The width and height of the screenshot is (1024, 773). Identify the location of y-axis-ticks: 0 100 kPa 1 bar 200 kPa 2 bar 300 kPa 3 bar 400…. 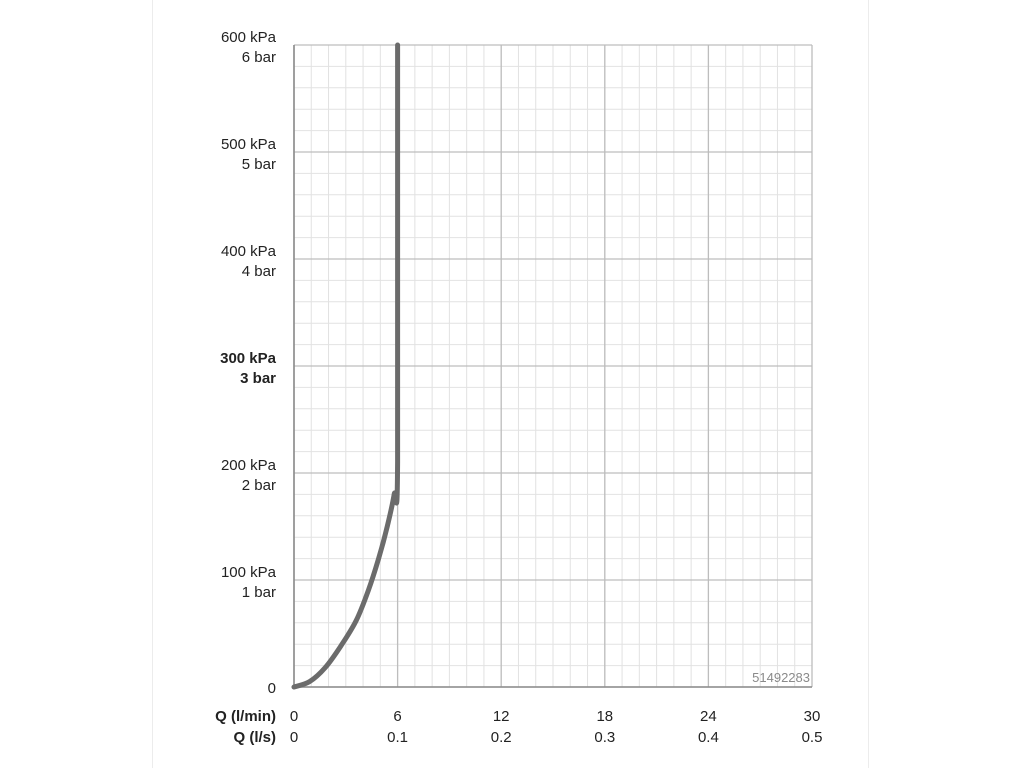
(248, 363).